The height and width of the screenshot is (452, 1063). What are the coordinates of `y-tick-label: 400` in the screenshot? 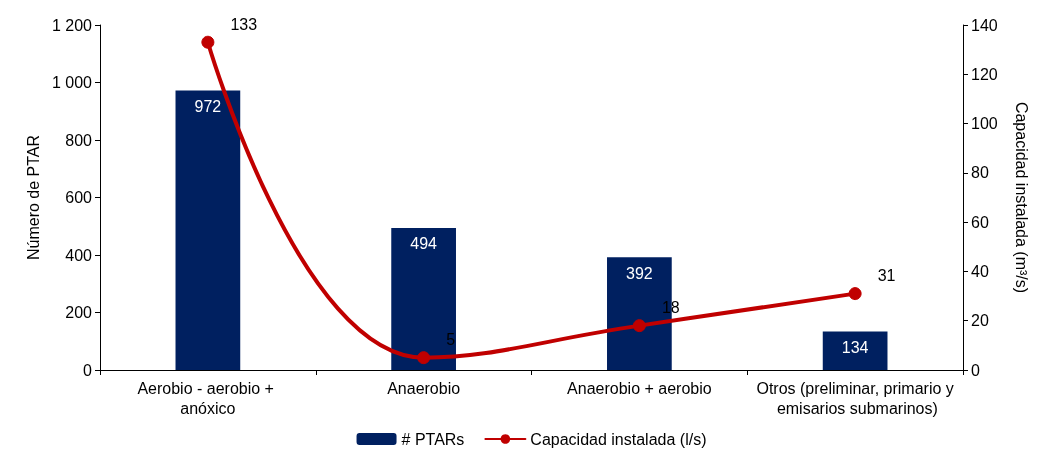 It's located at (79, 255).